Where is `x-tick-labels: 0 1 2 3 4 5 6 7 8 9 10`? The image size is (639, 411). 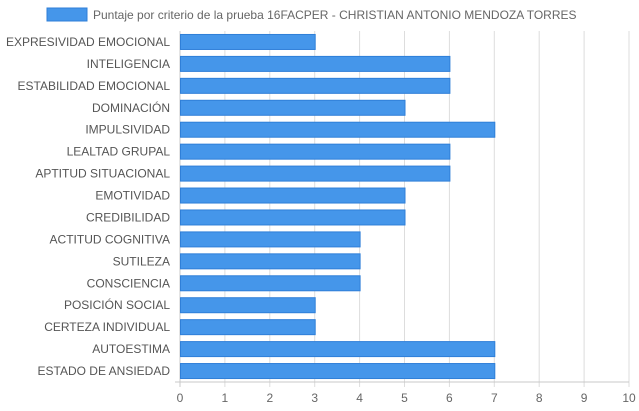 x-tick-labels: 0 1 2 3 4 5 6 7 8 9 10 is located at coordinates (406, 398).